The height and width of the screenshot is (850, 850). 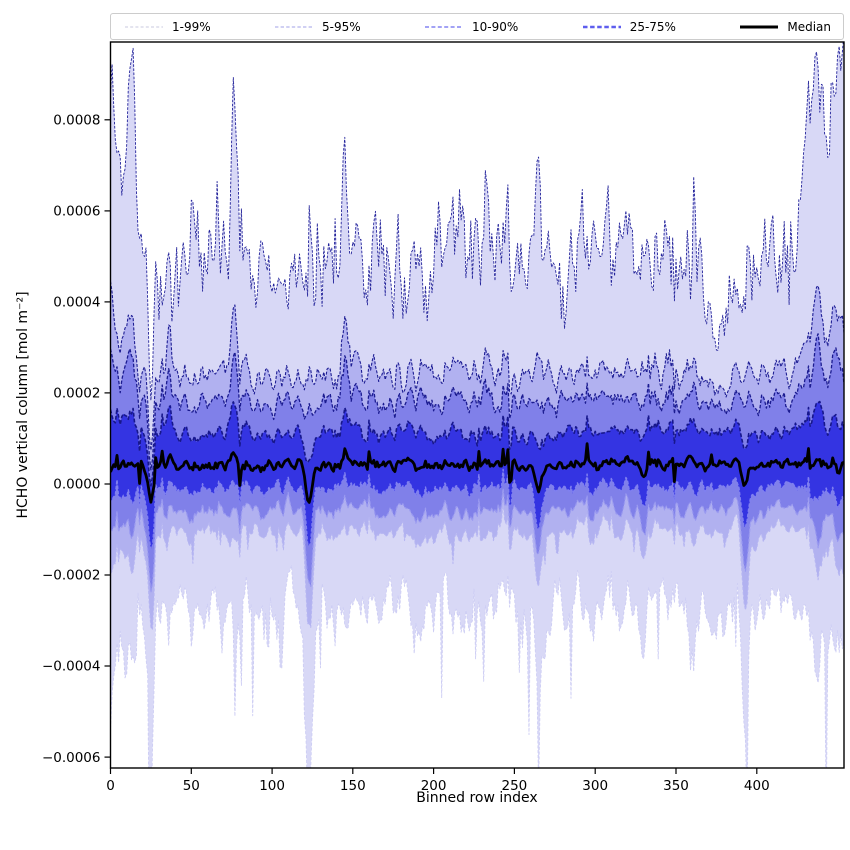 What do you see at coordinates (353, 786) in the screenshot?
I see `x-tick-label: 150` at bounding box center [353, 786].